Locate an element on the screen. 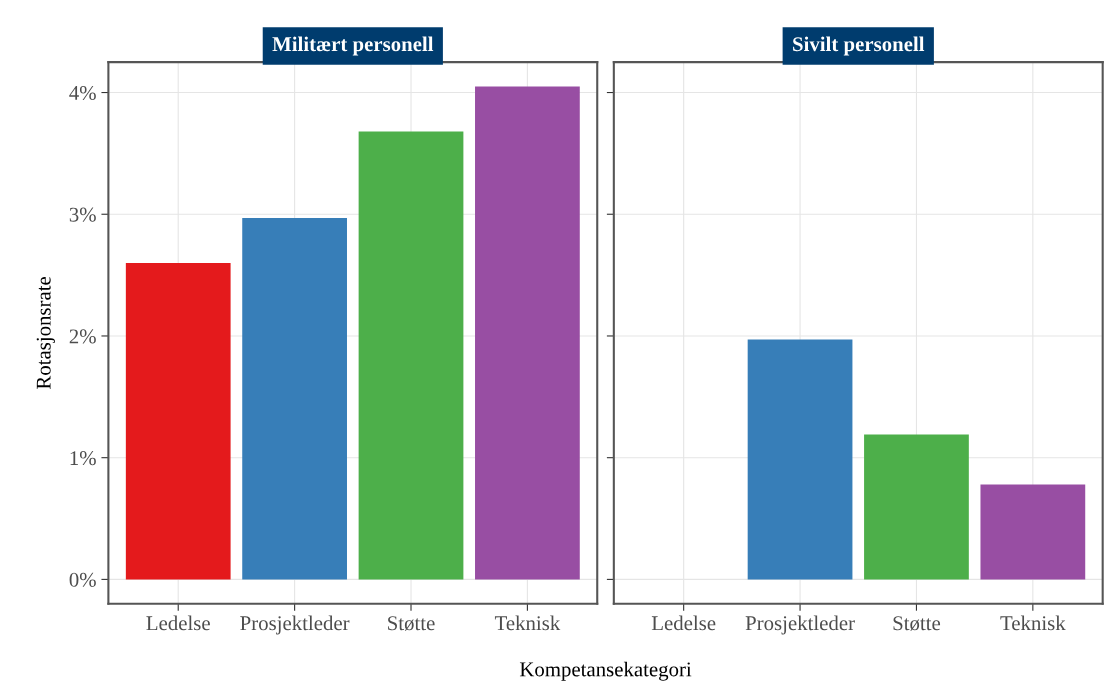 This screenshot has width=1106, height=690. y-tick-label: 2% is located at coordinates (82, 336).